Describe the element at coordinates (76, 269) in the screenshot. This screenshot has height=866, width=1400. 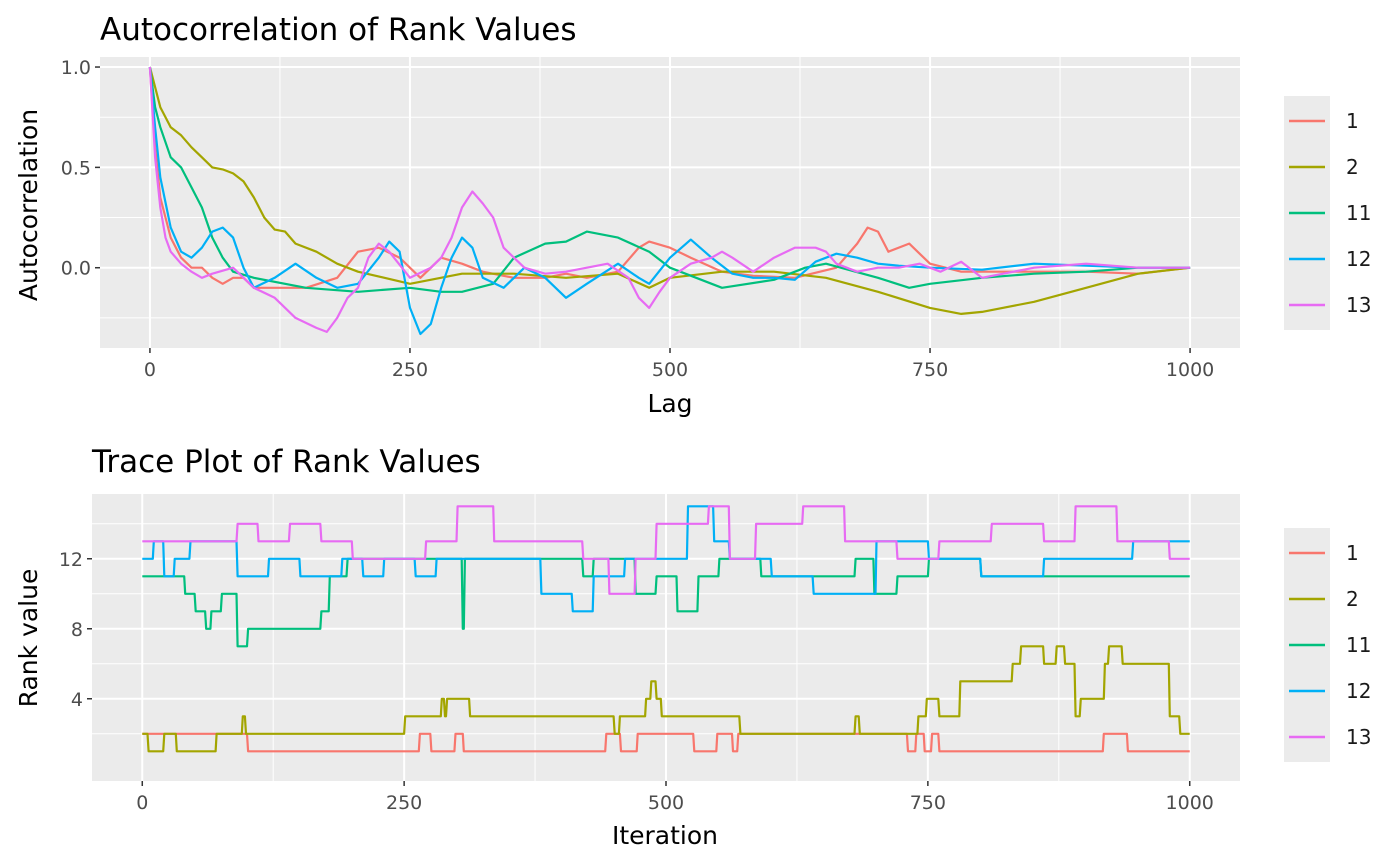
I see `acf-y-tick-label: 0.0` at that location.